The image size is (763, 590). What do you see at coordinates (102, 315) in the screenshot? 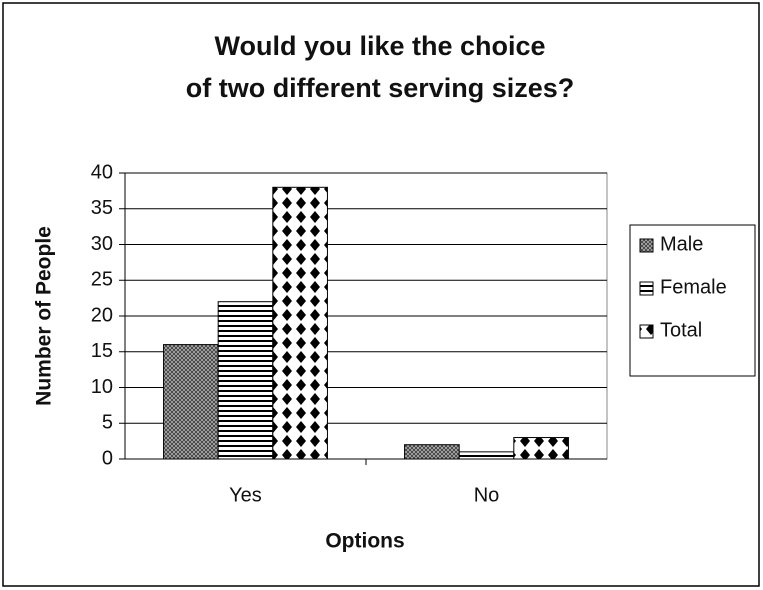
I see `y-tick-label: 20` at bounding box center [102, 315].